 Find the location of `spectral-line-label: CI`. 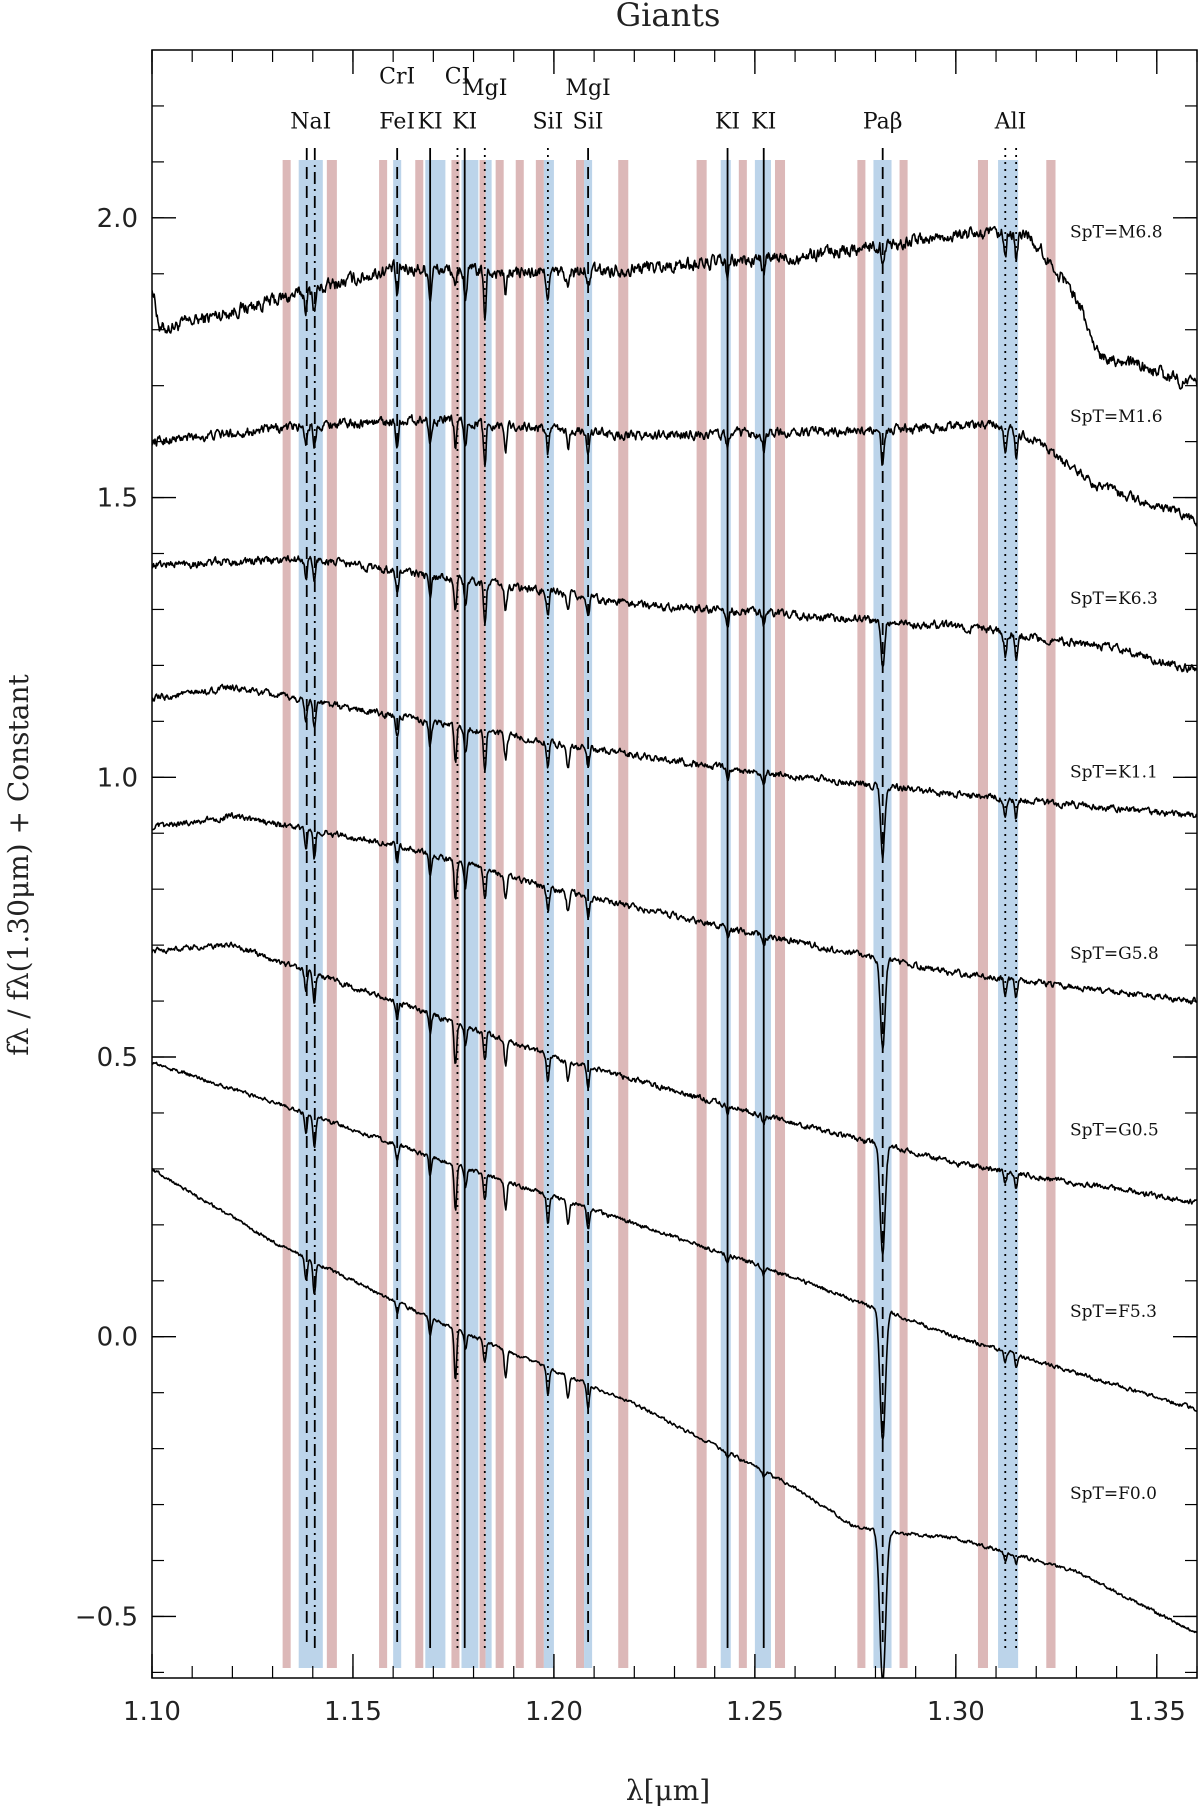

spectral-line-label: CI is located at coordinates (458, 77).